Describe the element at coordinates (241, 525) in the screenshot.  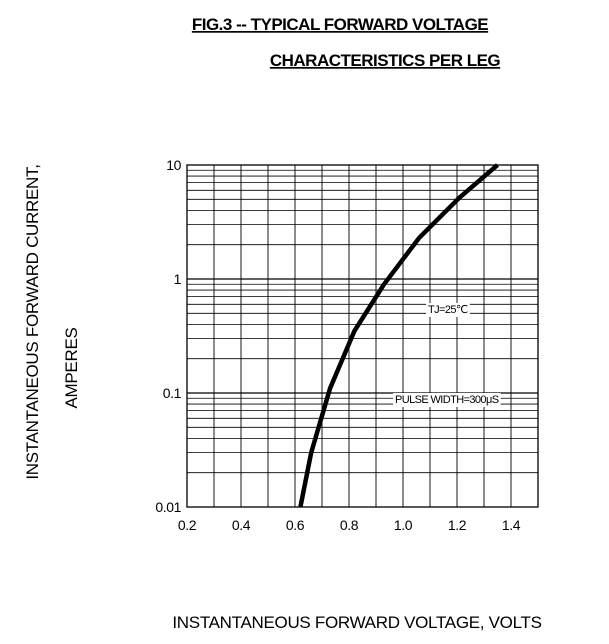
I see `x-tick-label: 0.4` at that location.